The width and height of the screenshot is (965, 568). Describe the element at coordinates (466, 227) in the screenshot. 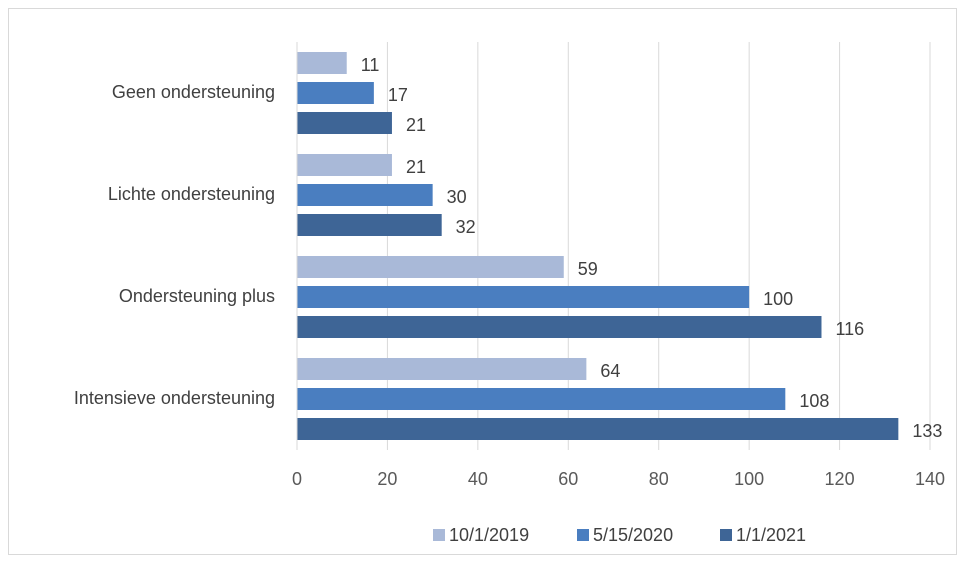

I see `data-label: 32` at that location.